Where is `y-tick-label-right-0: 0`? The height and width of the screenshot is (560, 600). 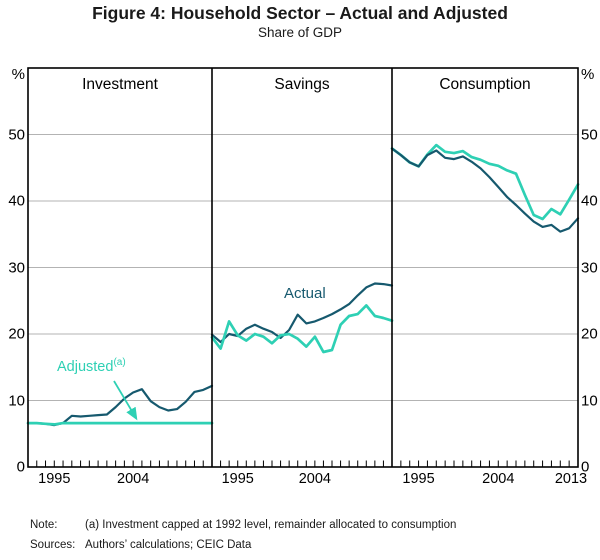
y-tick-label-right-0: 0 is located at coordinates (585, 467).